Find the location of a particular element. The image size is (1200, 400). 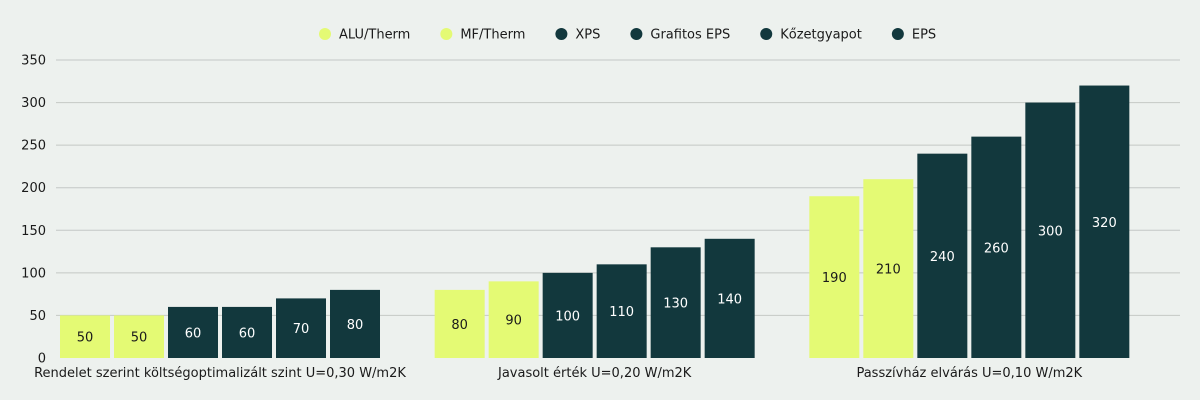

y-tick-label: 350 is located at coordinates (33, 61).